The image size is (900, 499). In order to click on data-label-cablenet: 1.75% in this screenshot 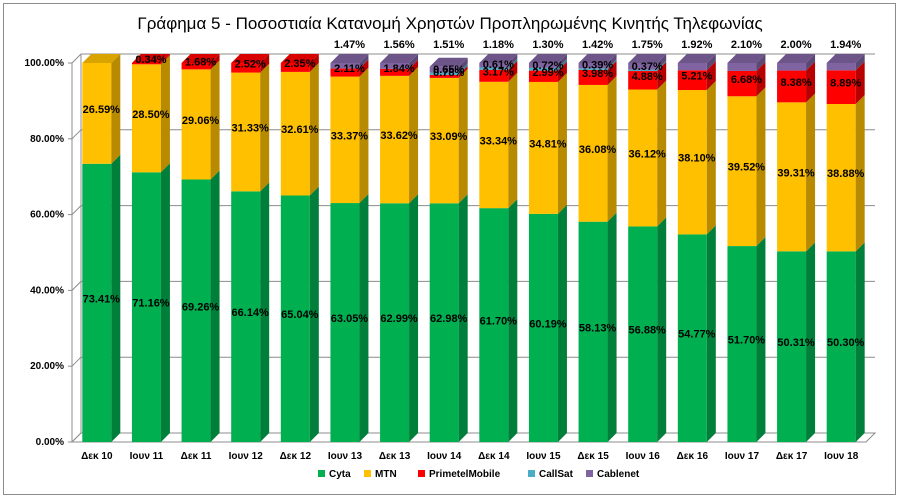, I will do `click(647, 45)`.